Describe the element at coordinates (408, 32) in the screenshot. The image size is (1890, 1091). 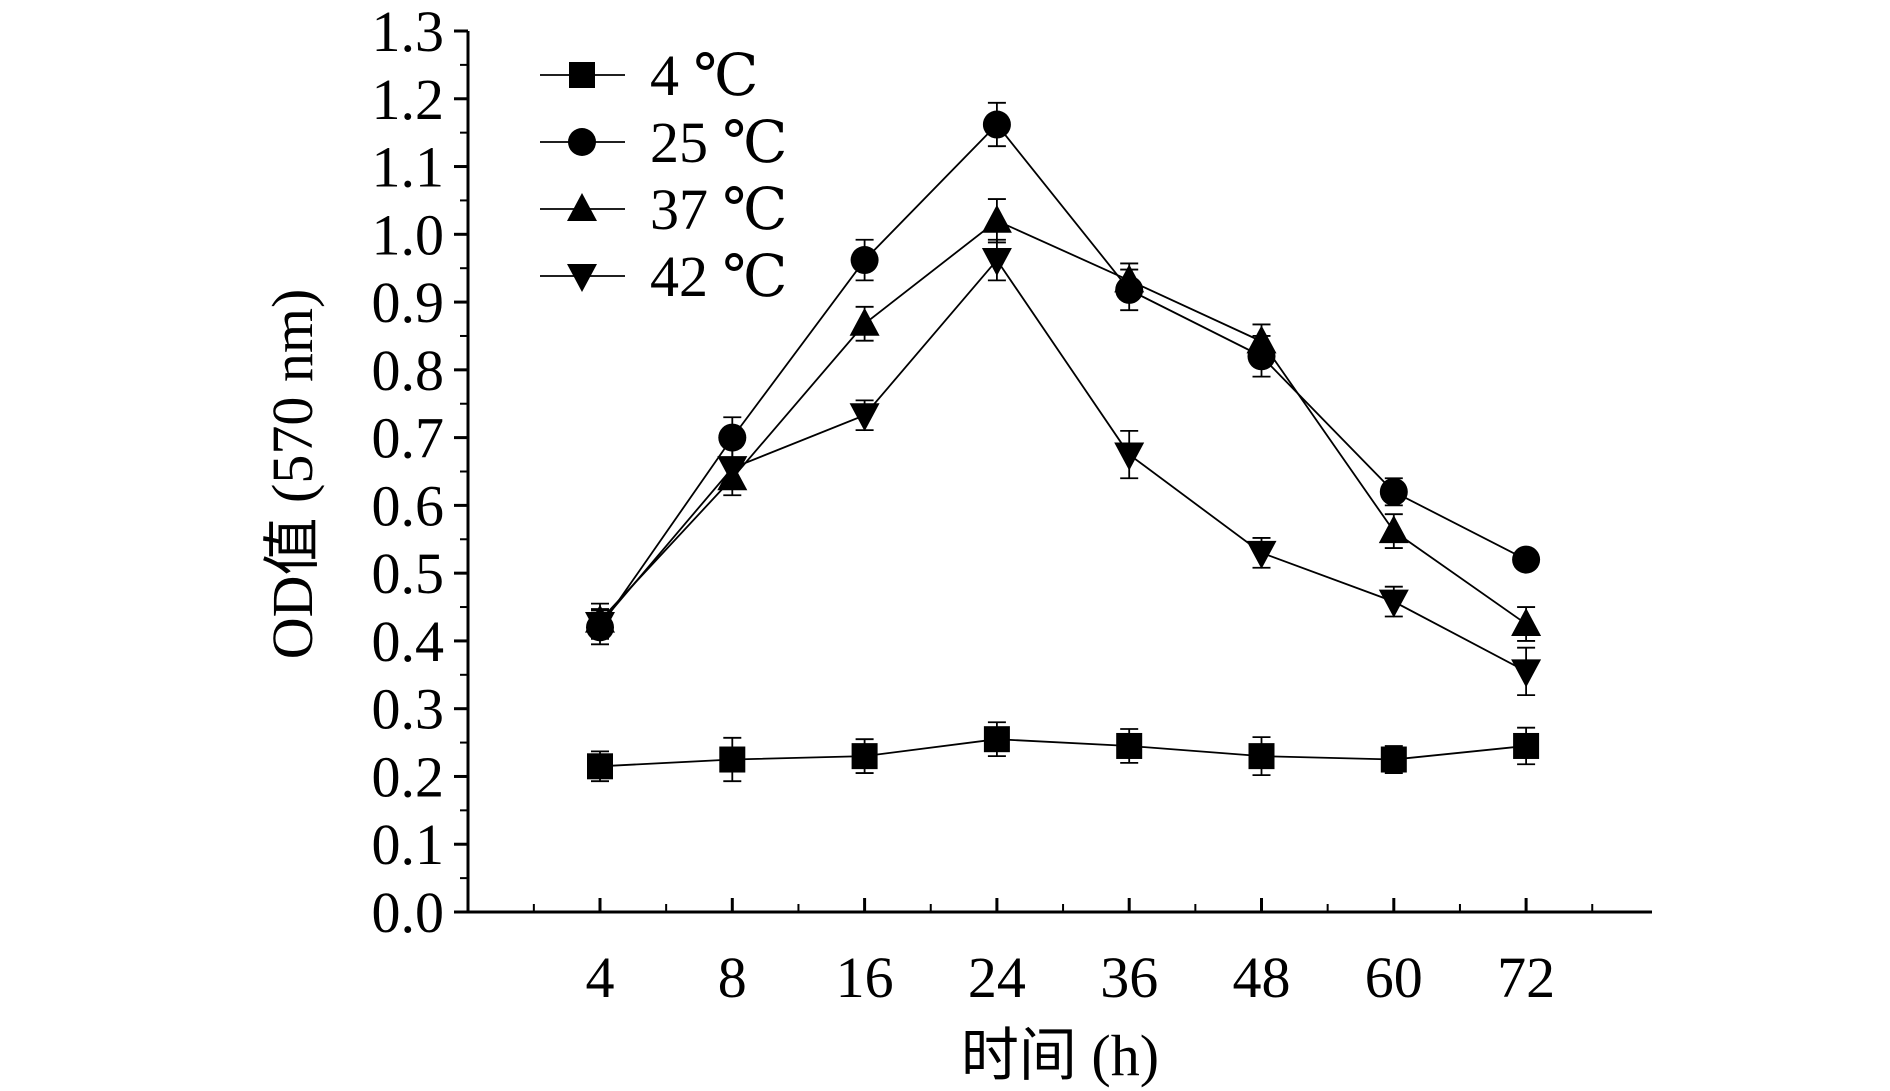
I see `y-tick-label: 1.3` at that location.